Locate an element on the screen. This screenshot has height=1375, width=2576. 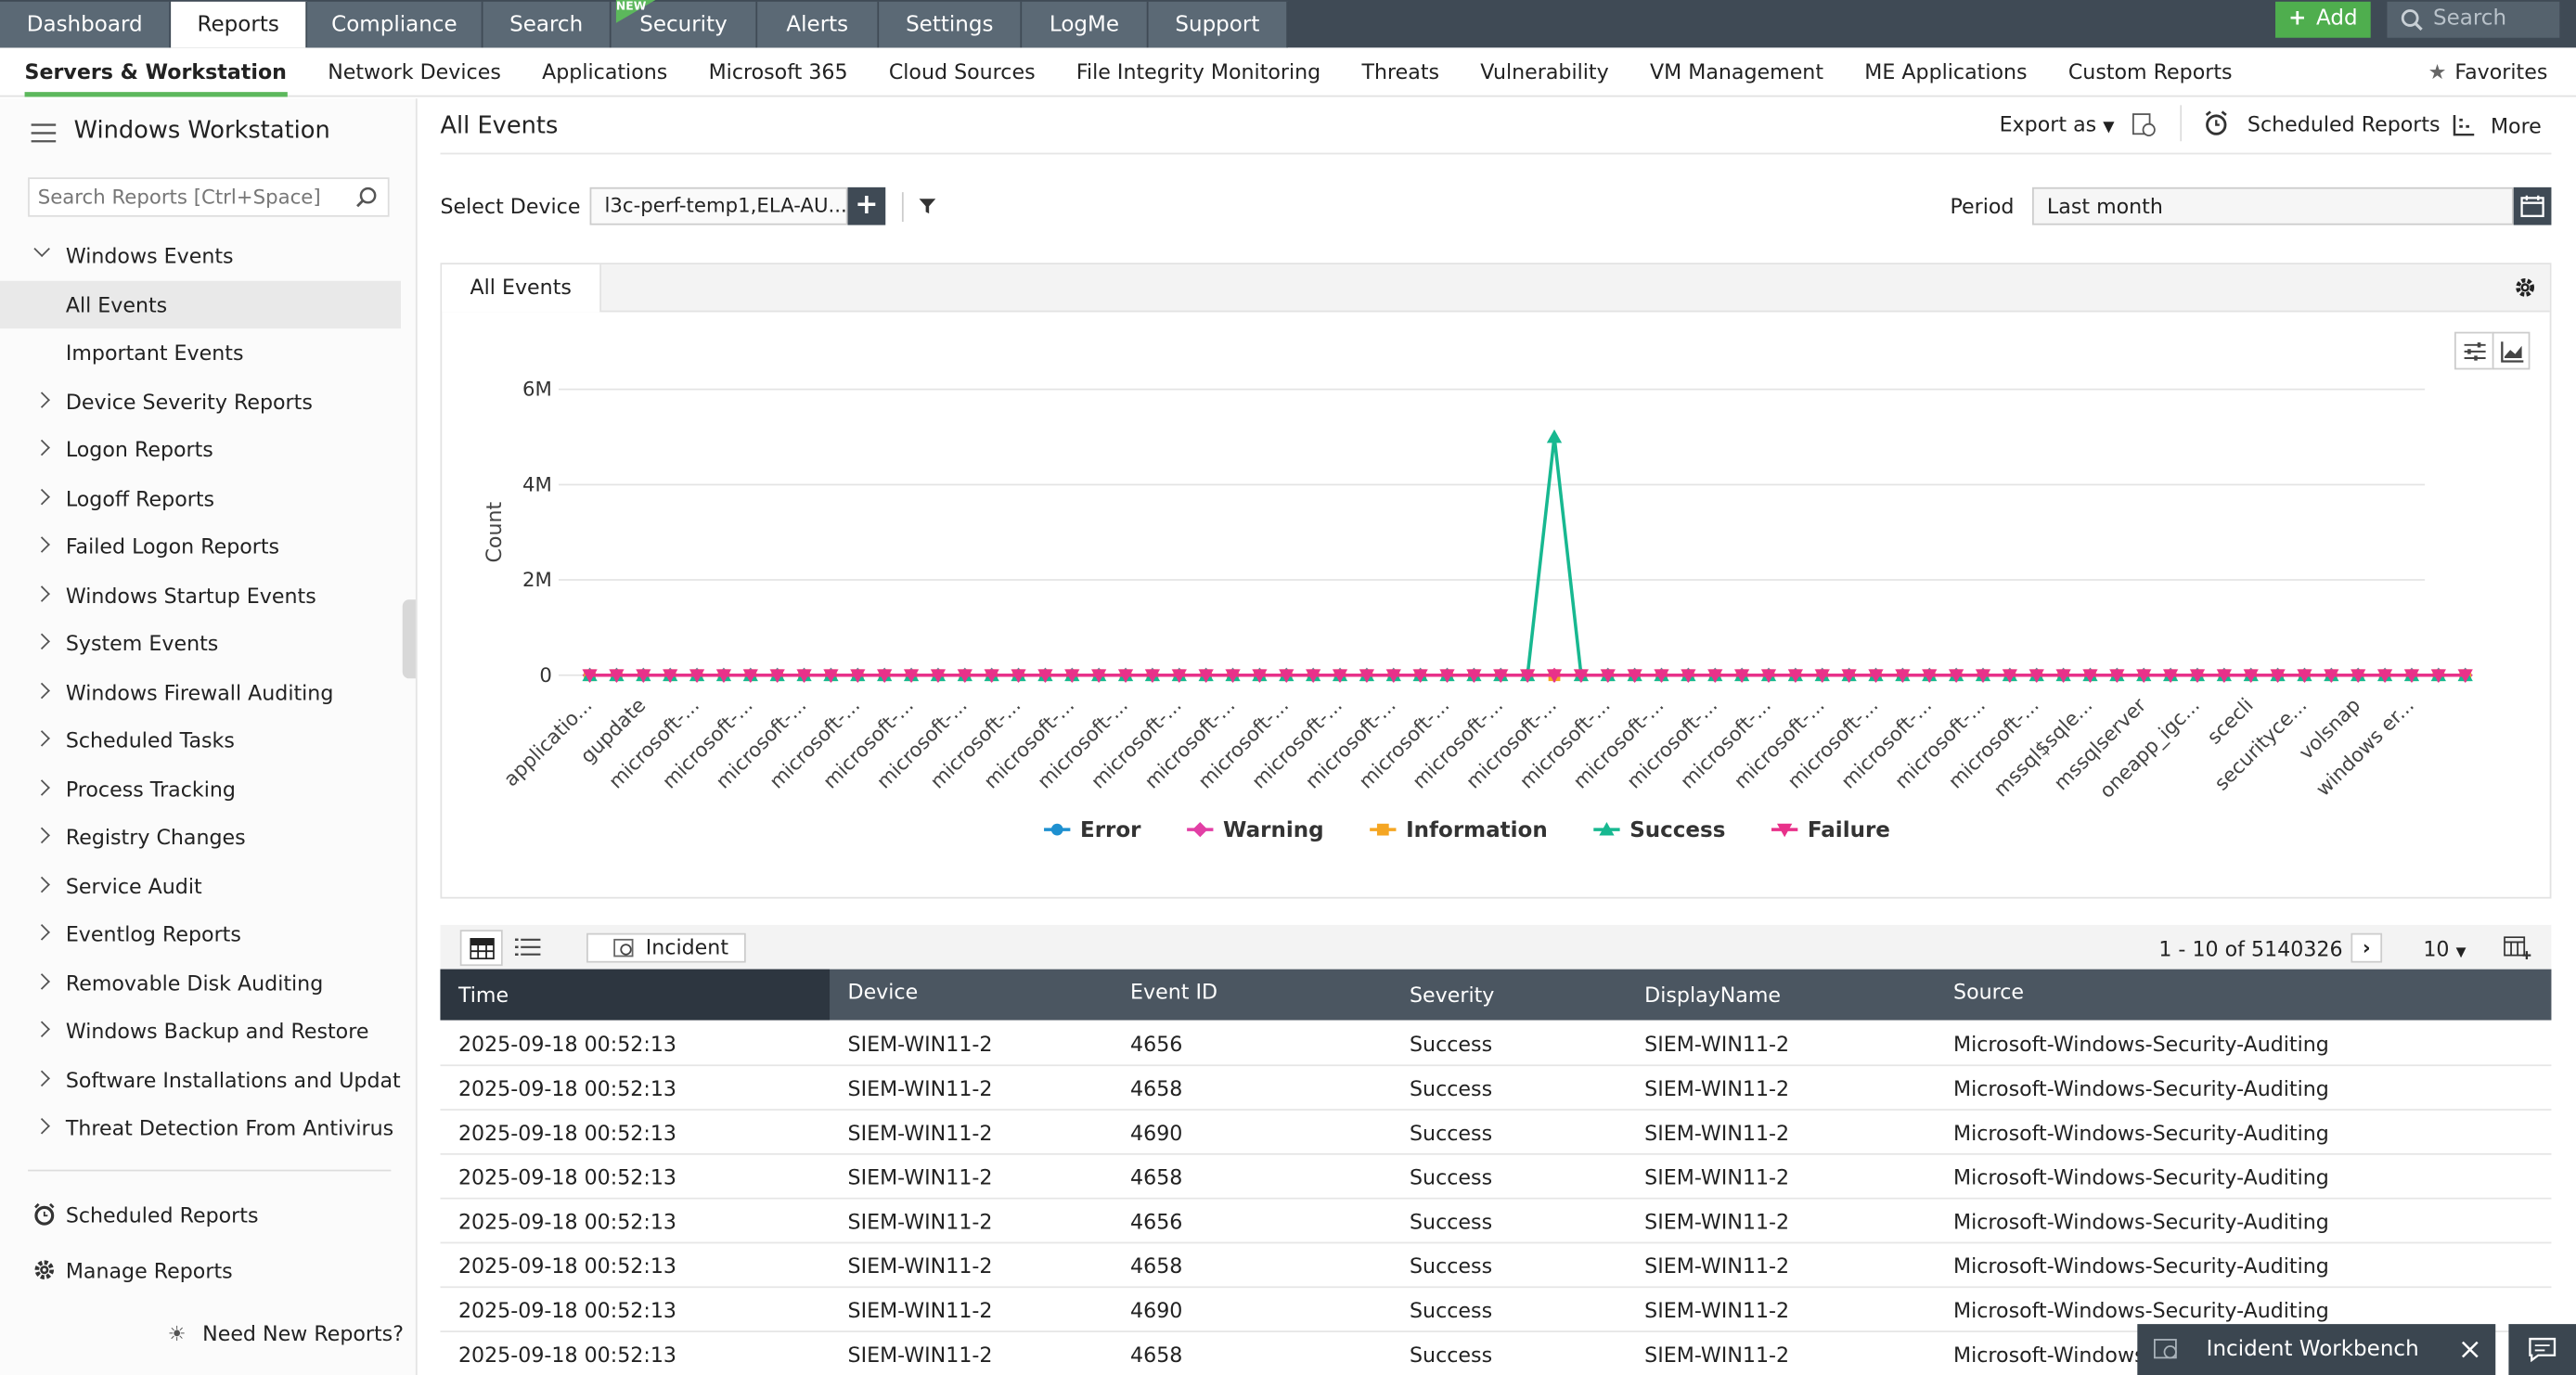
report-group: Service Audit is located at coordinates (200, 885).